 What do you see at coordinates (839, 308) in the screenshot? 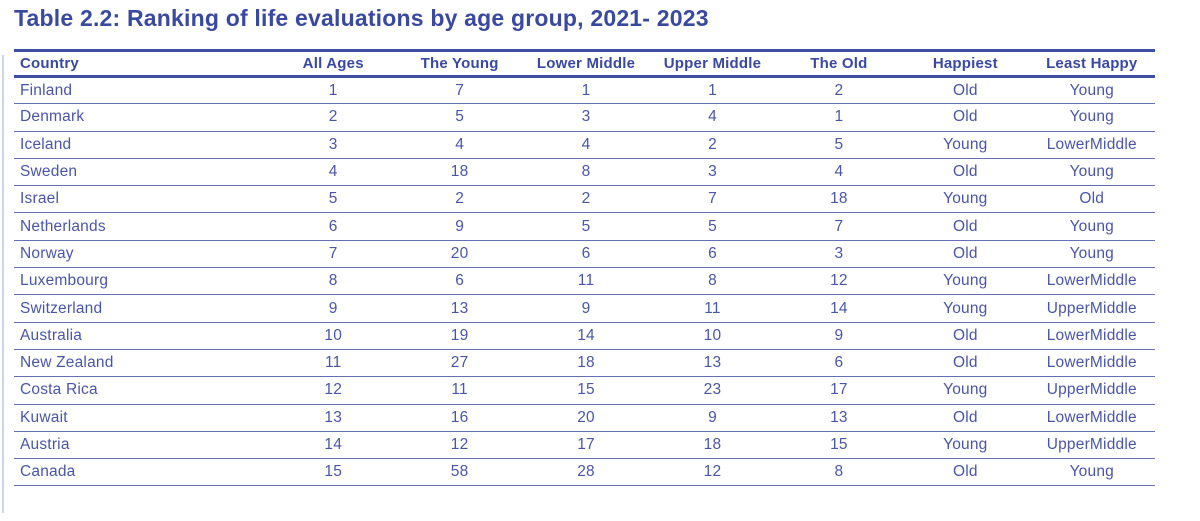
I see `value-cell: 14` at bounding box center [839, 308].